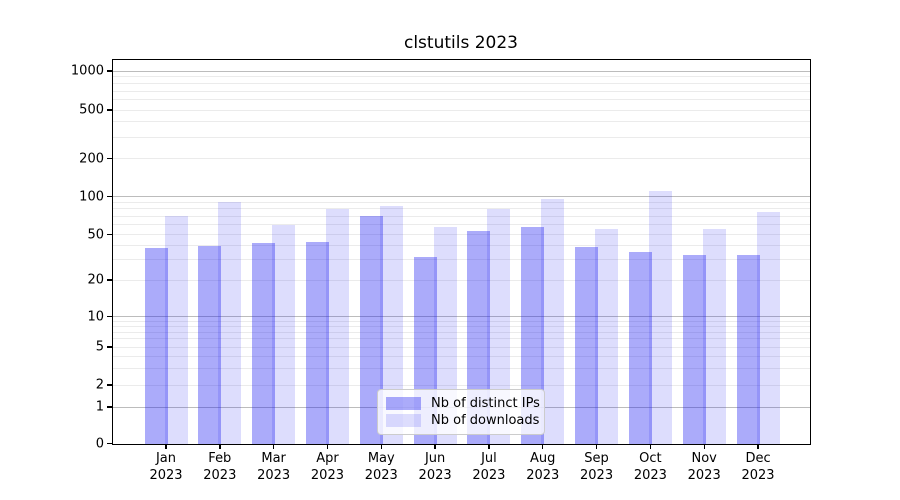  What do you see at coordinates (435, 467) in the screenshot?
I see `x-tick-label: Jun 2023` at bounding box center [435, 467].